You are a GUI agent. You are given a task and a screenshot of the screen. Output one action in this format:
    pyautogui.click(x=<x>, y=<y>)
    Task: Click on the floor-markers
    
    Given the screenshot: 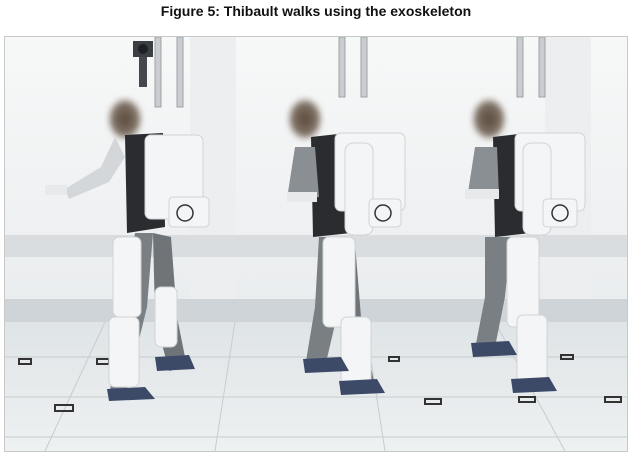 What is the action you would take?
    pyautogui.click(x=320, y=383)
    